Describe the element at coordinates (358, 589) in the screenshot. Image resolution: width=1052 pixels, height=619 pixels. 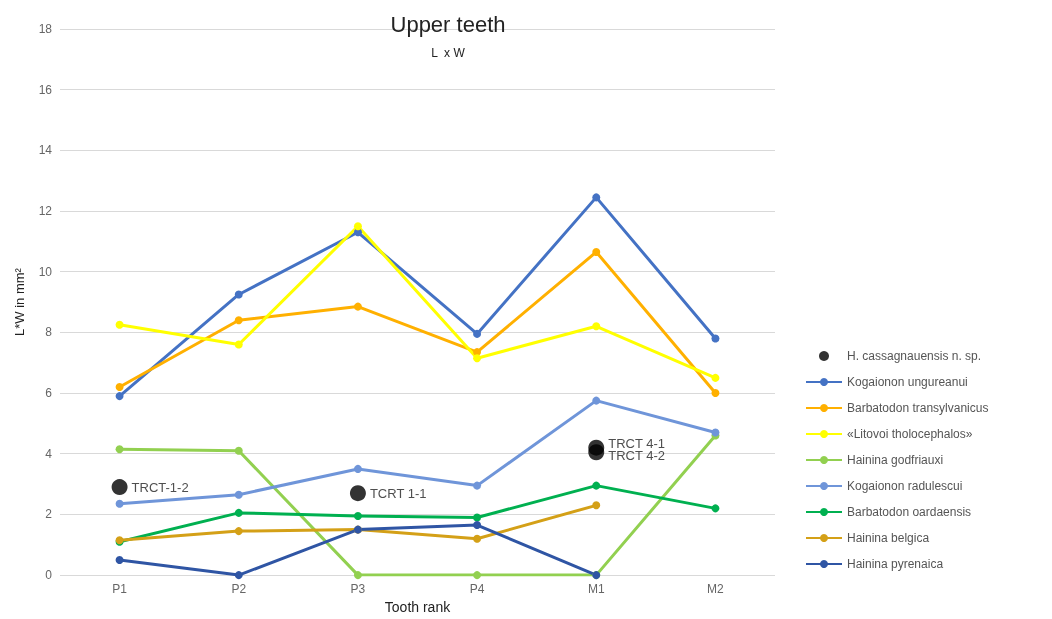
I see `x-tick-label: P3` at that location.